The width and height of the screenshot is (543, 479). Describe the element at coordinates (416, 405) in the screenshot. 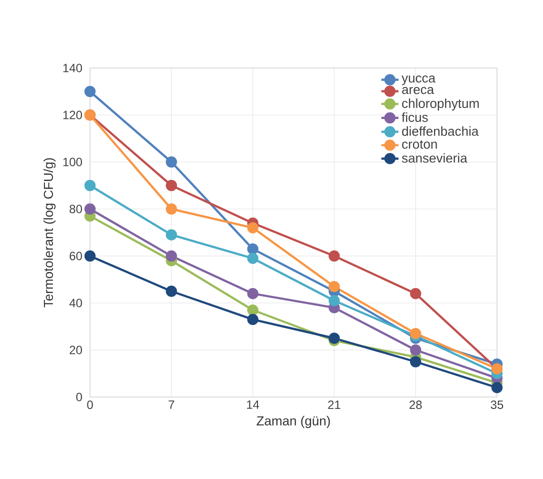

I see `x-tick-label: 28` at that location.